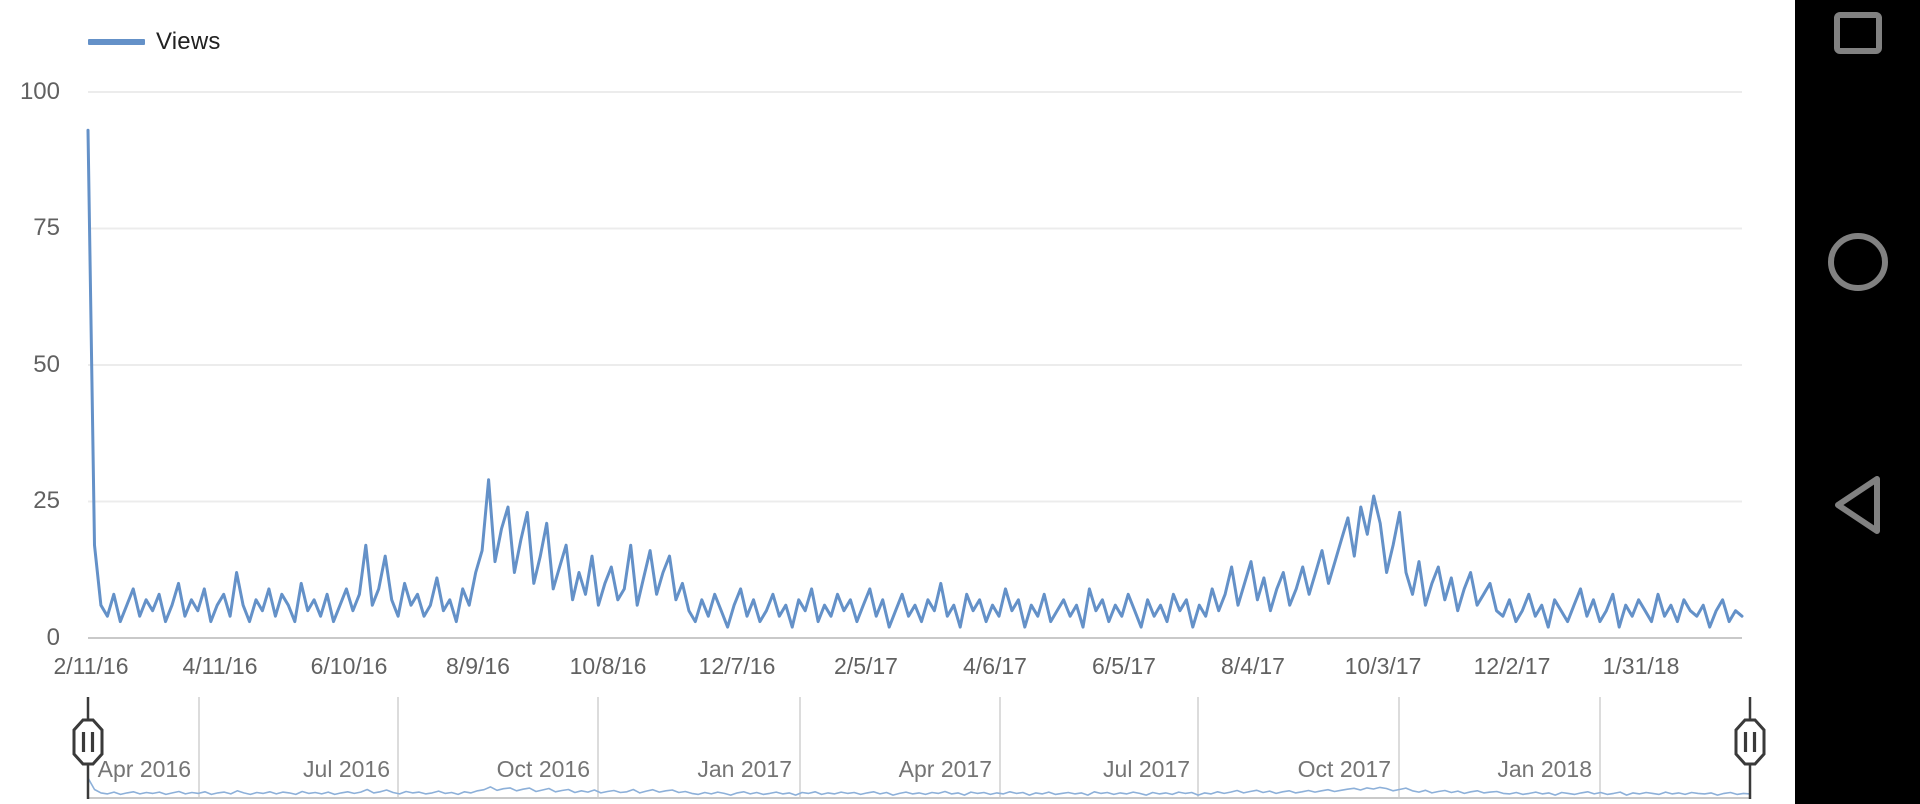 This screenshot has height=804, width=1920. What do you see at coordinates (1124, 666) in the screenshot?
I see `x-tick-8: 6/5/17` at bounding box center [1124, 666].